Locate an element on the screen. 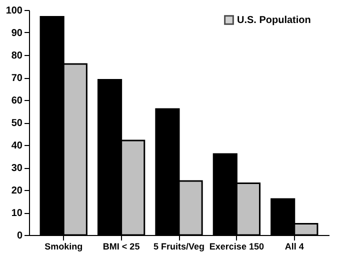 This screenshot has width=337, height=269. y-tick-label: 60 is located at coordinates (17, 101).